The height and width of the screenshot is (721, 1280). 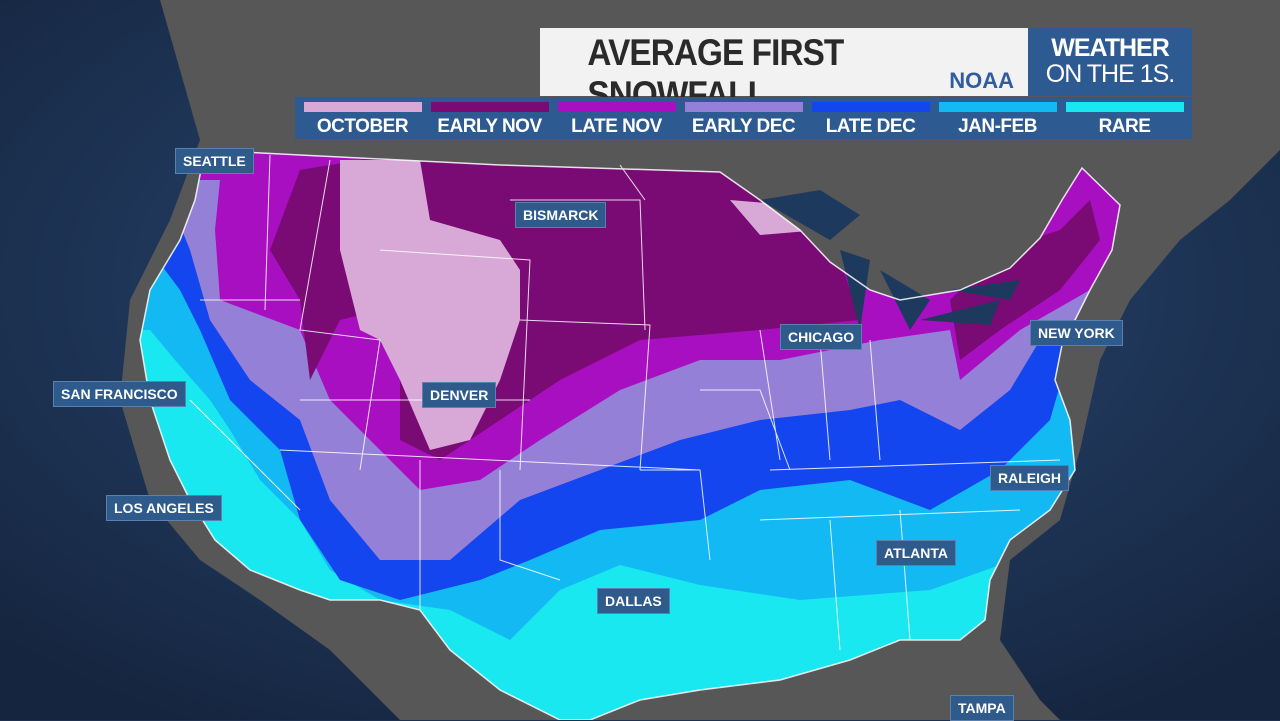 I want to click on city-label-dallas: DALLAS, so click(x=633, y=601).